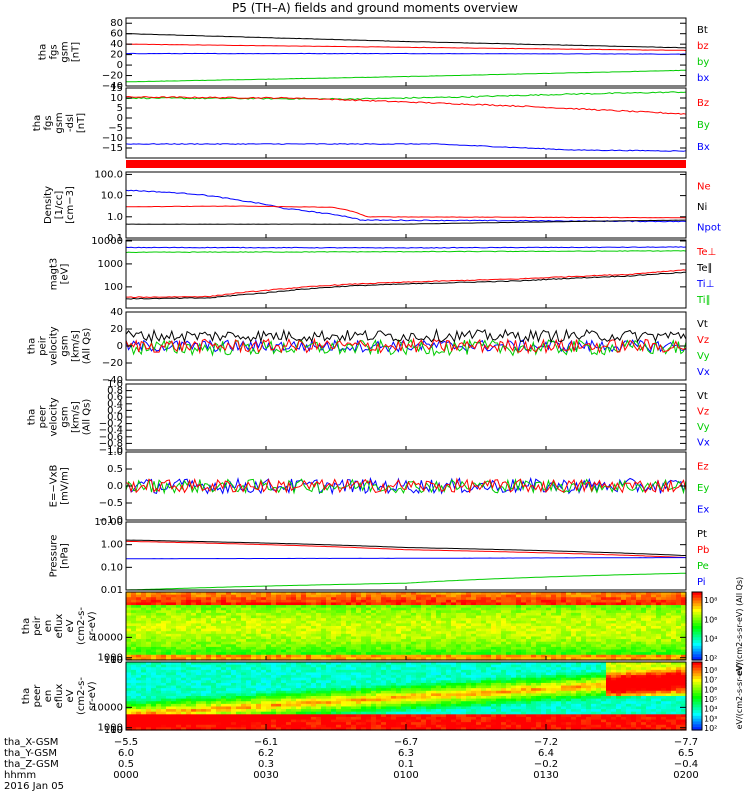 The height and width of the screenshot is (800, 750). Describe the element at coordinates (704, 268) in the screenshot. I see `legend-Te∥: Te∥` at that location.